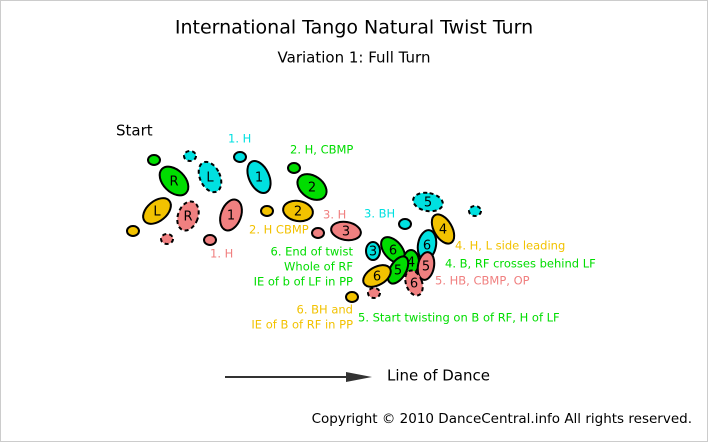 This screenshot has height=442, width=708. Describe the element at coordinates (379, 214) in the screenshot. I see `annotation: 3. BH` at that location.